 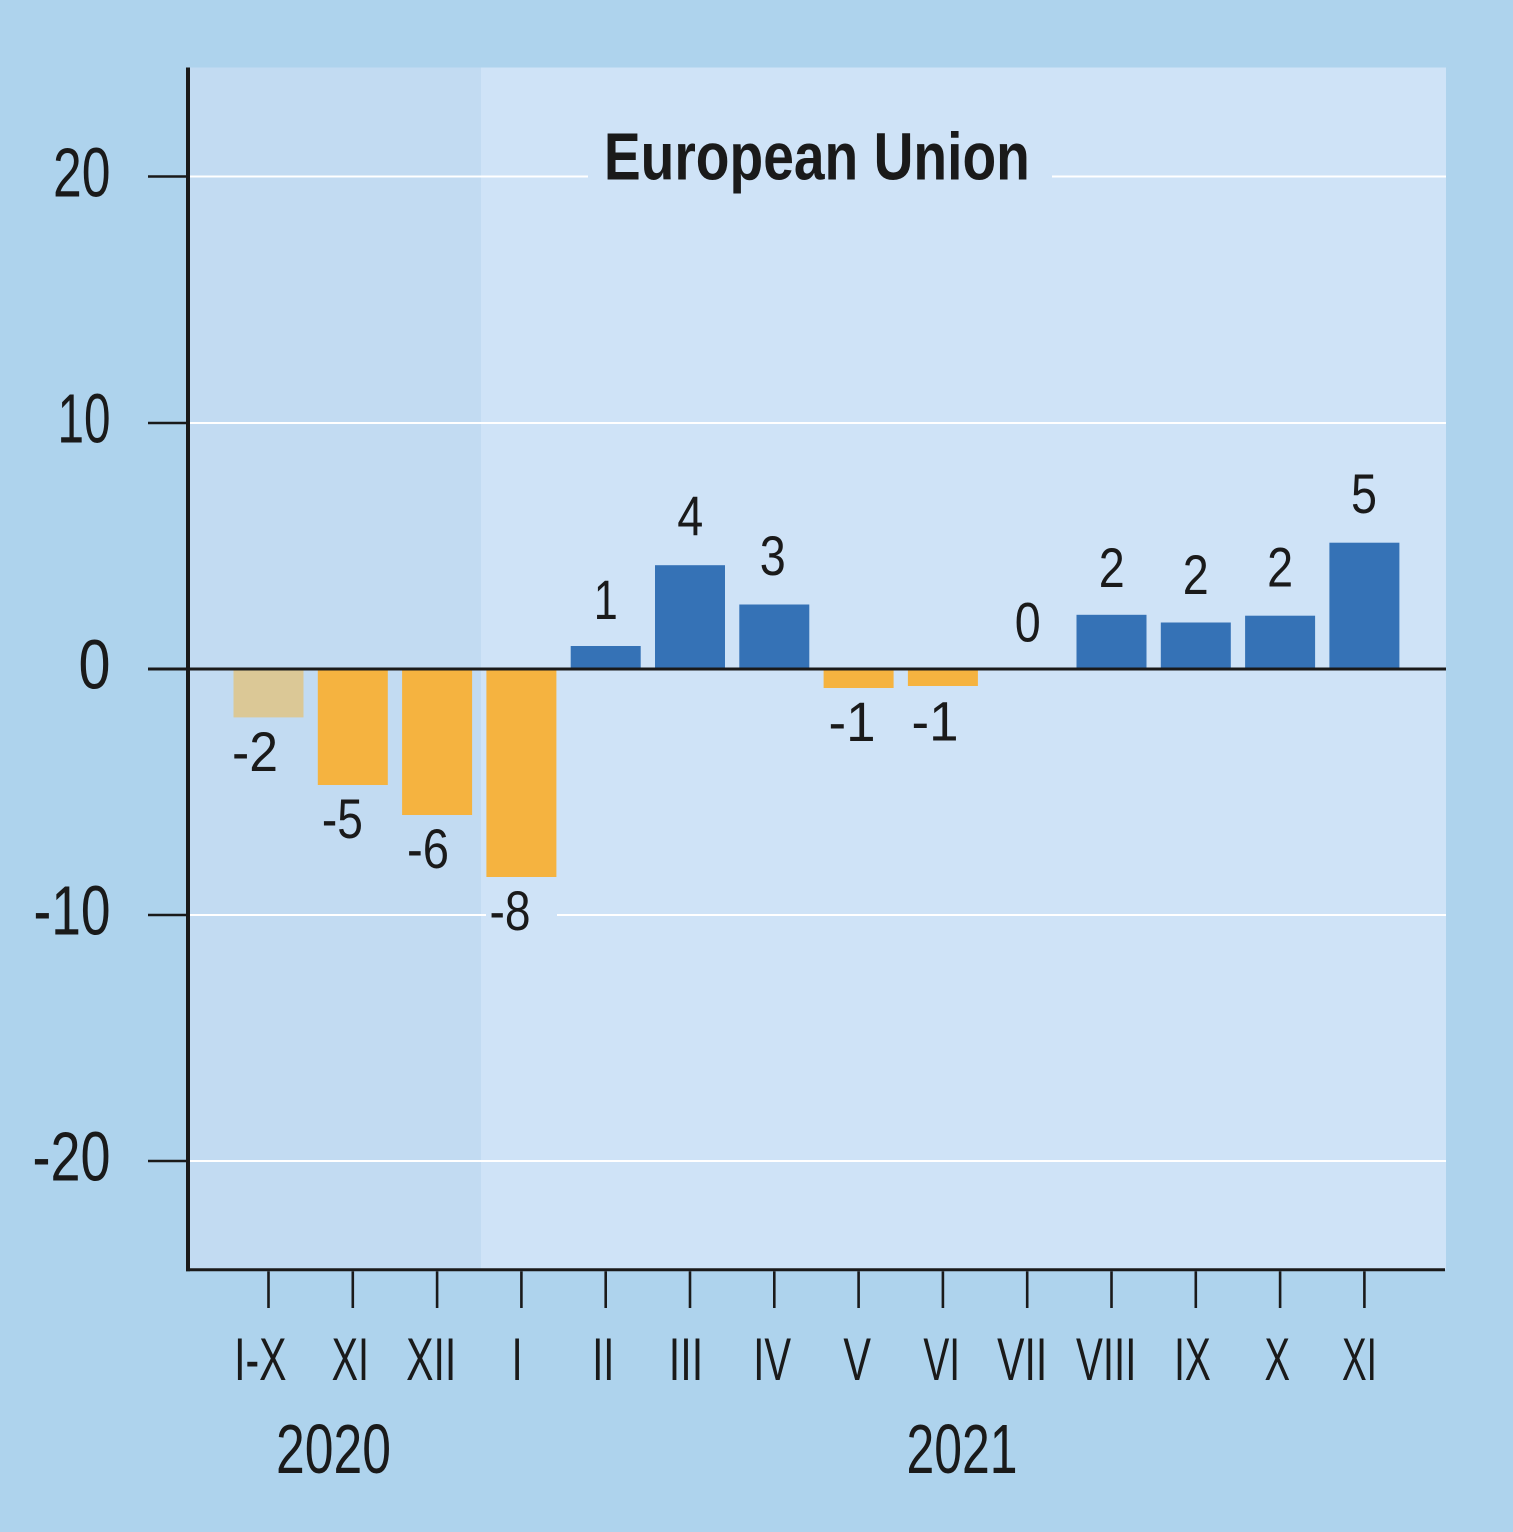 What do you see at coordinates (431, 1359) in the screenshot?
I see `svg-text: XII` at bounding box center [431, 1359].